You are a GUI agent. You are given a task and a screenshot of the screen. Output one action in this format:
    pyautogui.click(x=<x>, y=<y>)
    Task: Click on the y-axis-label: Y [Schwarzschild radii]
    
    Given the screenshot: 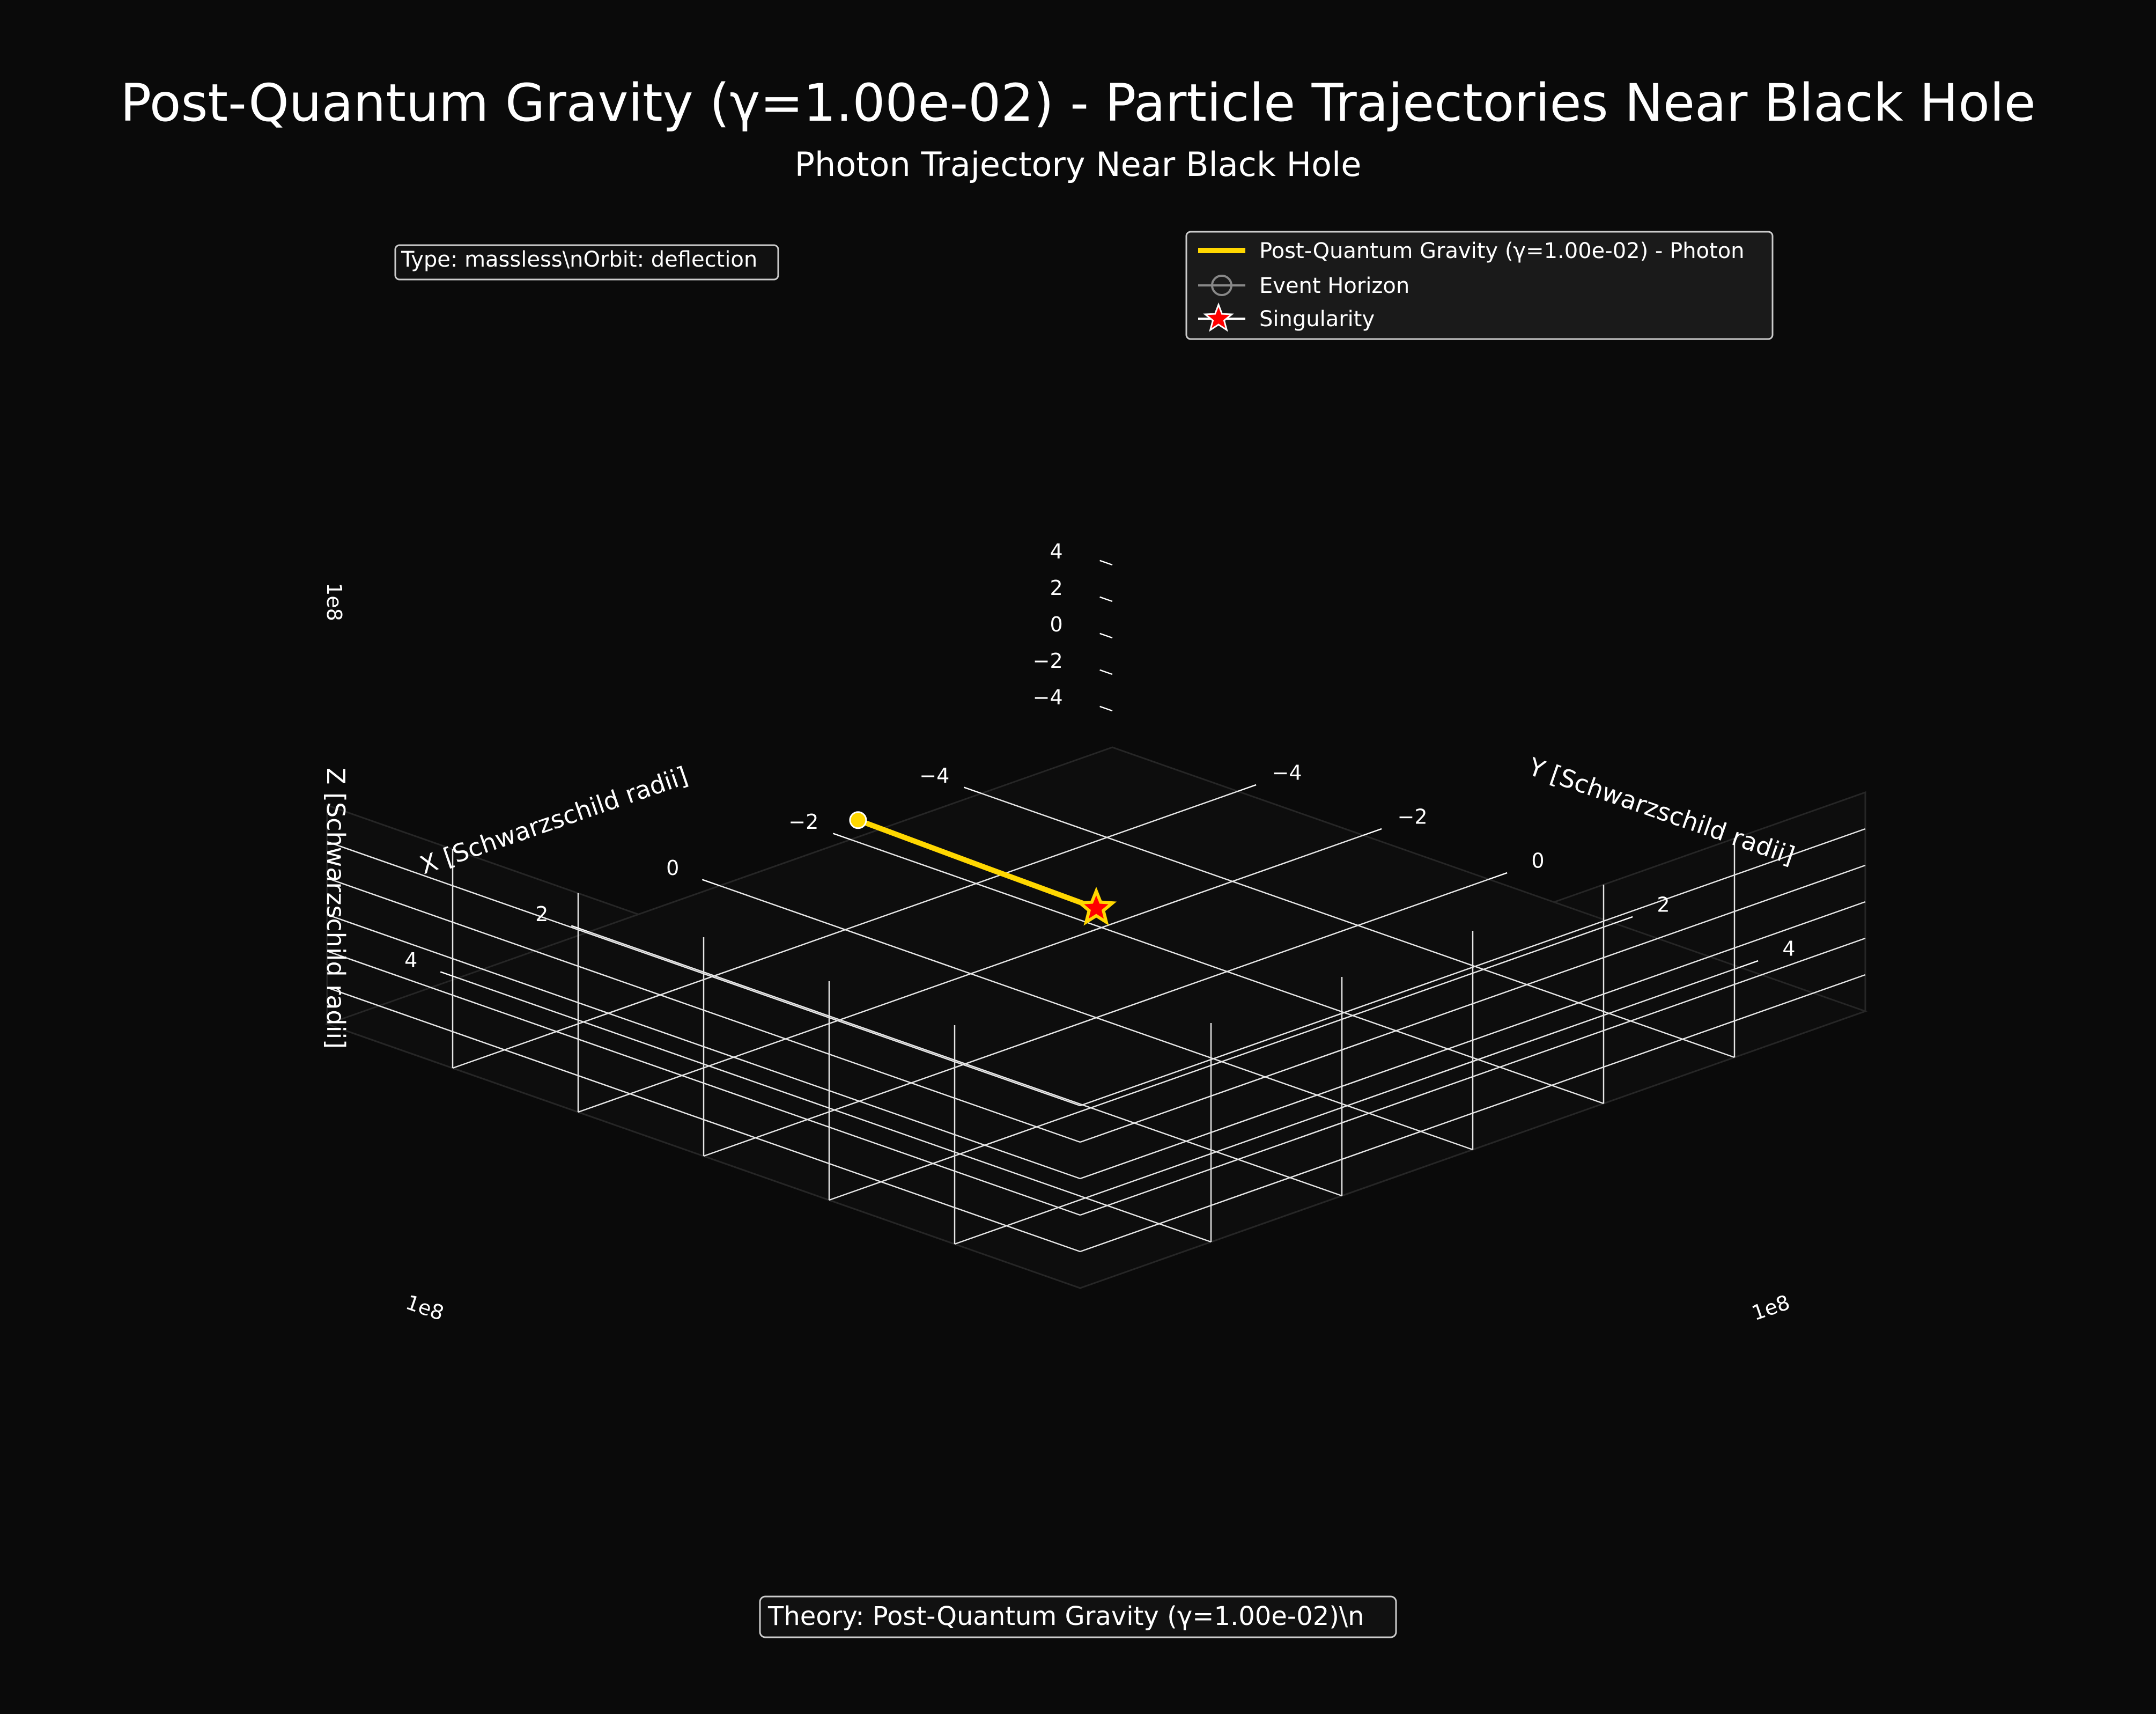 What is the action you would take?
    pyautogui.click(x=1661, y=811)
    